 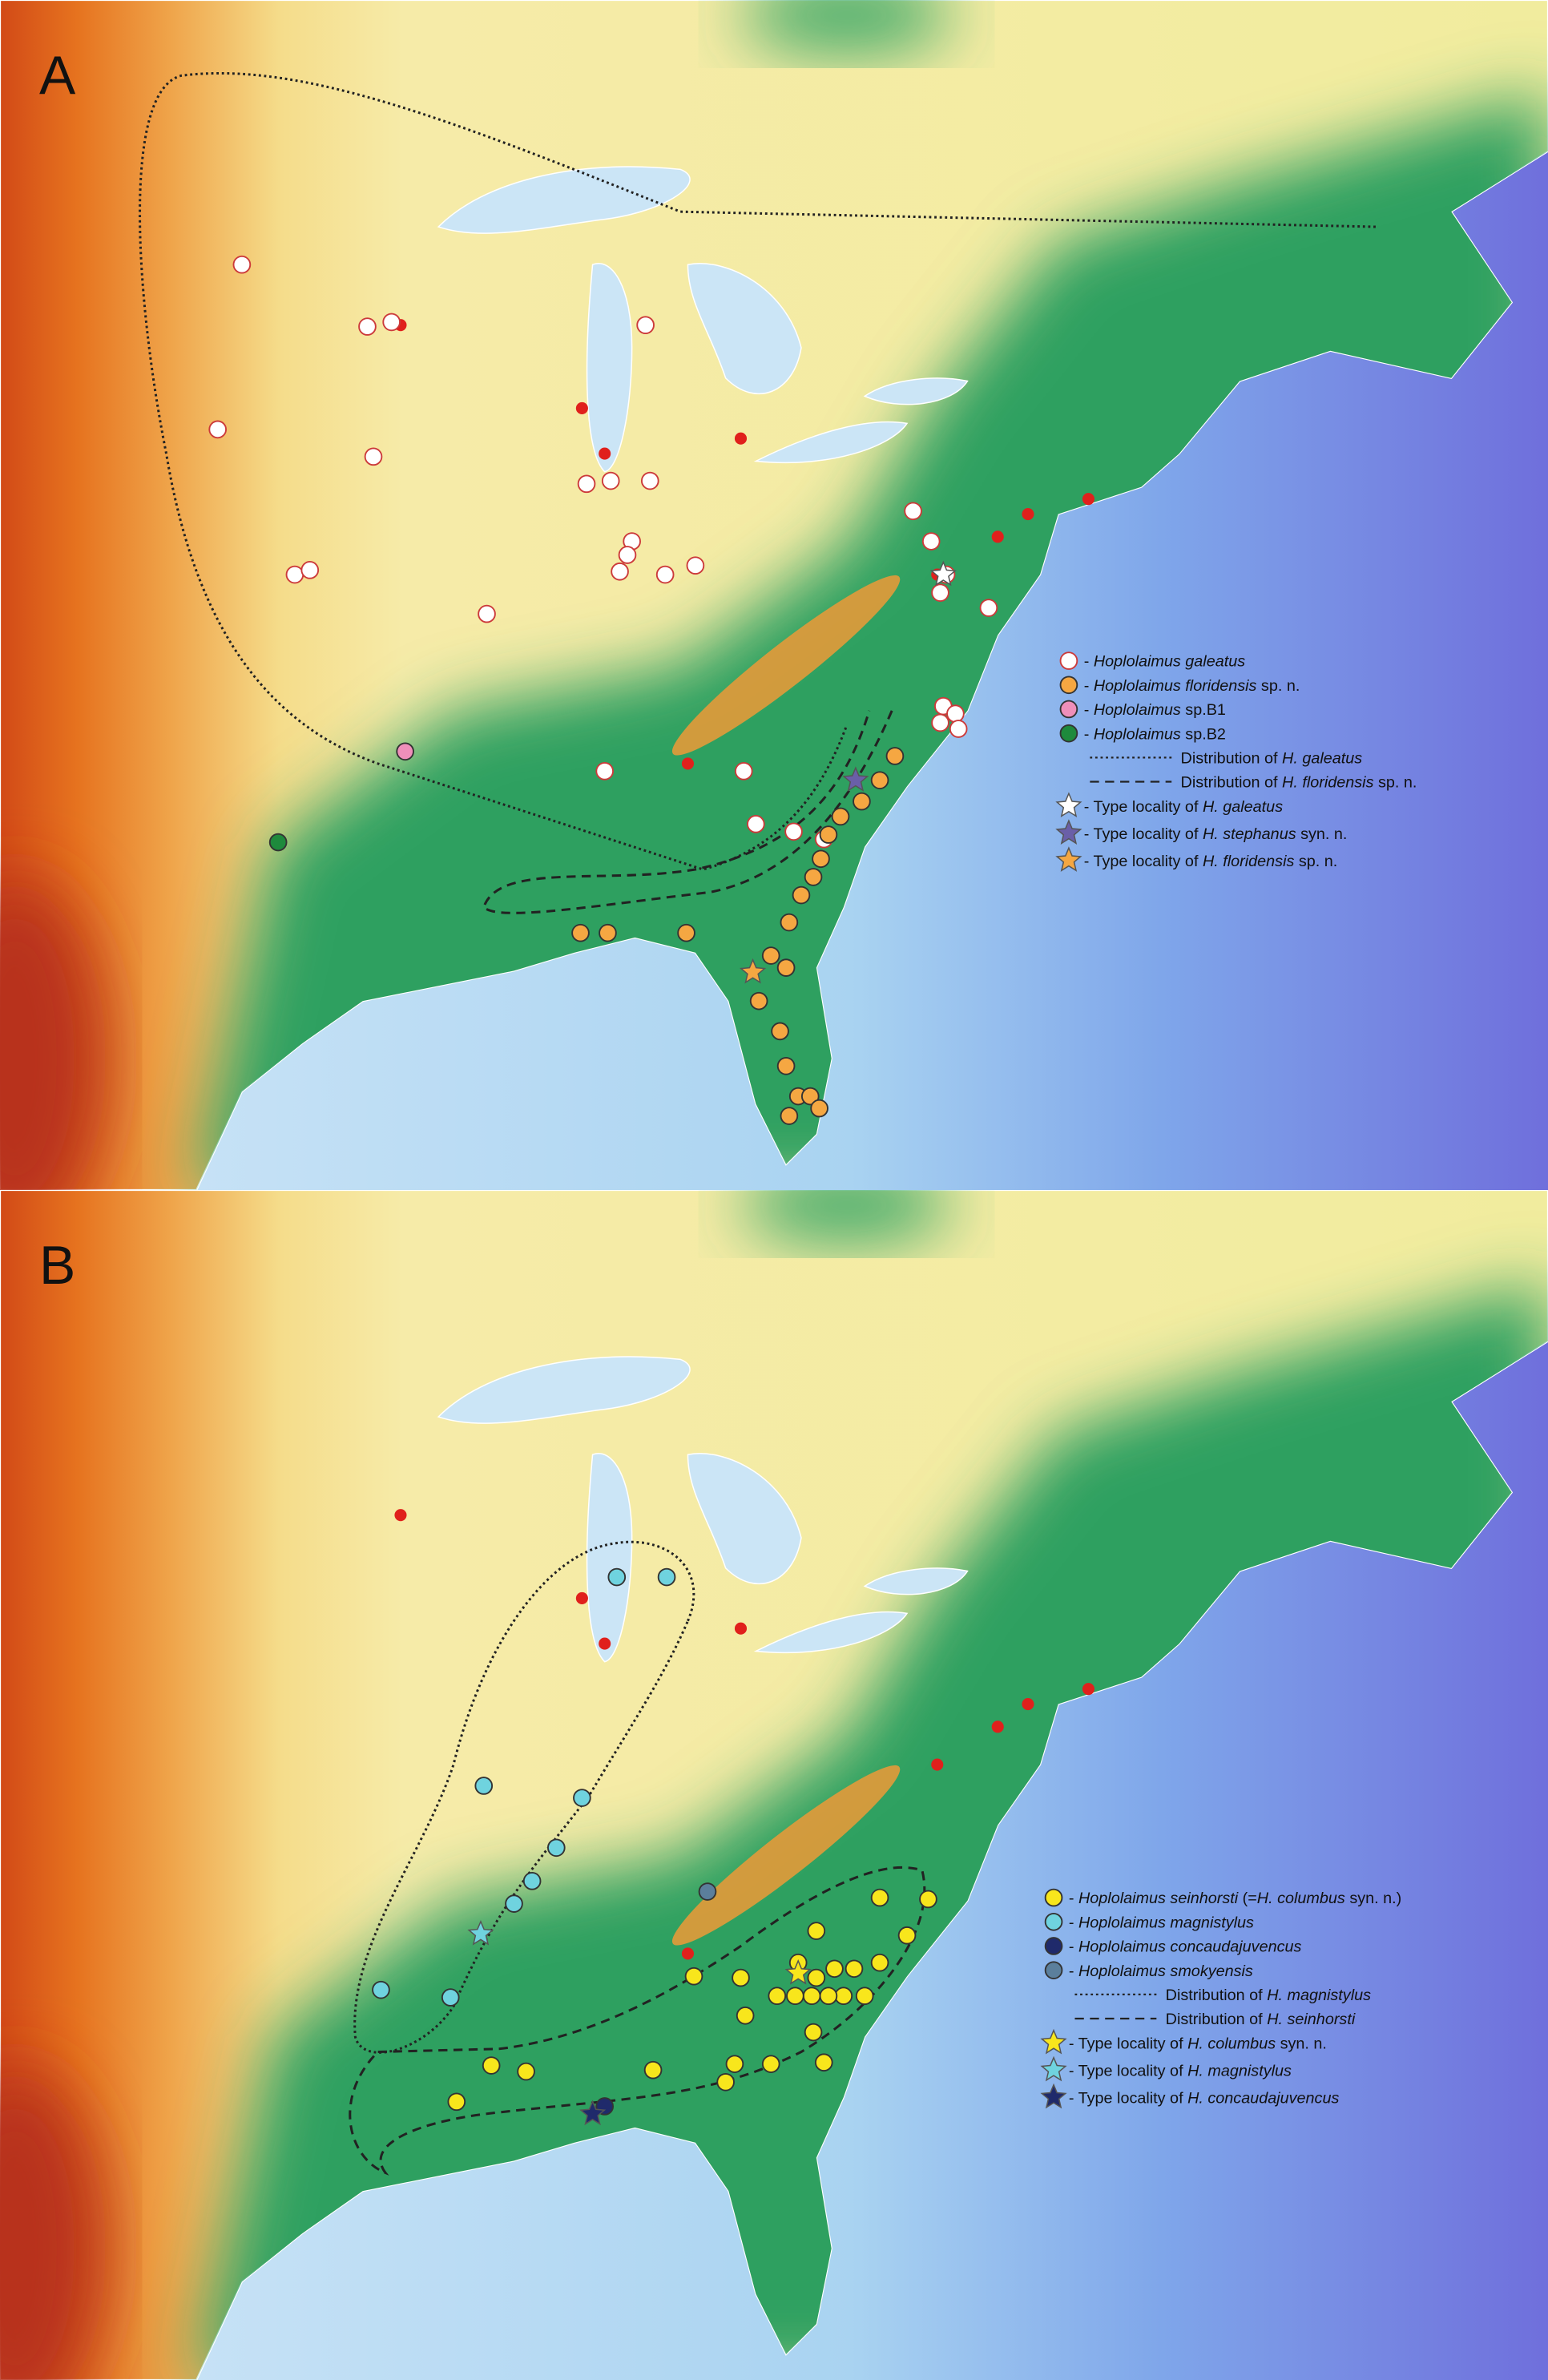 What do you see at coordinates (1243, 807) in the screenshot?
I see `legend-text: H. galeatus` at bounding box center [1243, 807].